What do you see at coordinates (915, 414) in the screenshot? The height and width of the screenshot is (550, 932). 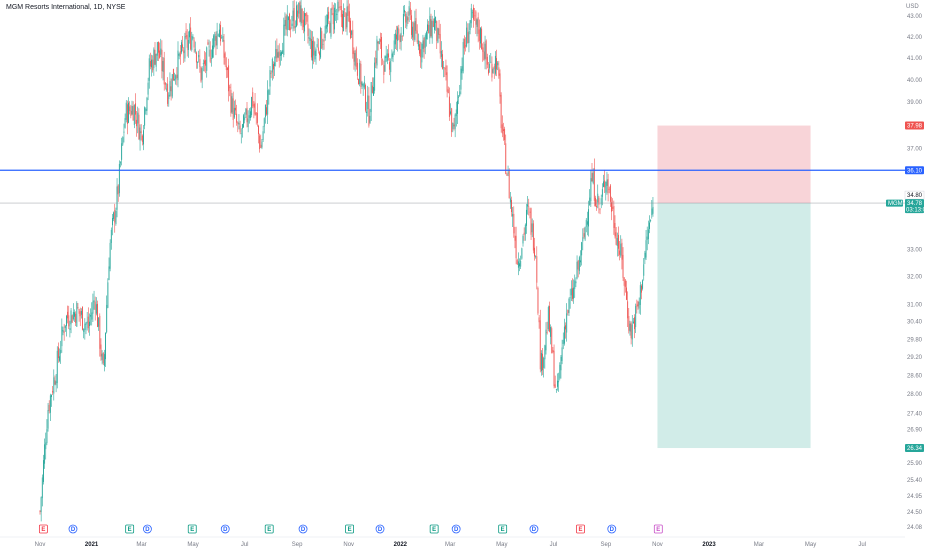 I see `y-tick-label: 27.40` at bounding box center [915, 414].